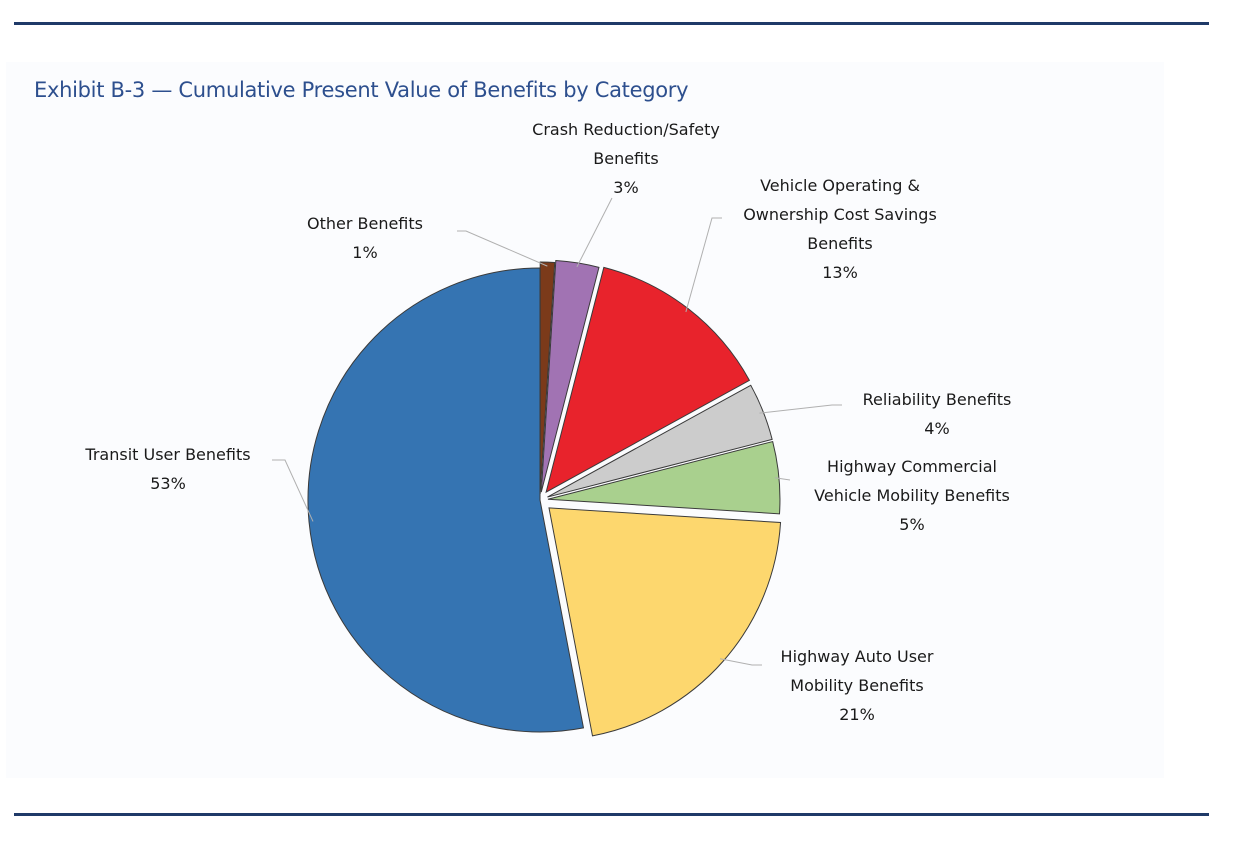 The height and width of the screenshot is (848, 1246). I want to click on data-label-other-benefits: Other Benefits 1%, so click(365, 238).